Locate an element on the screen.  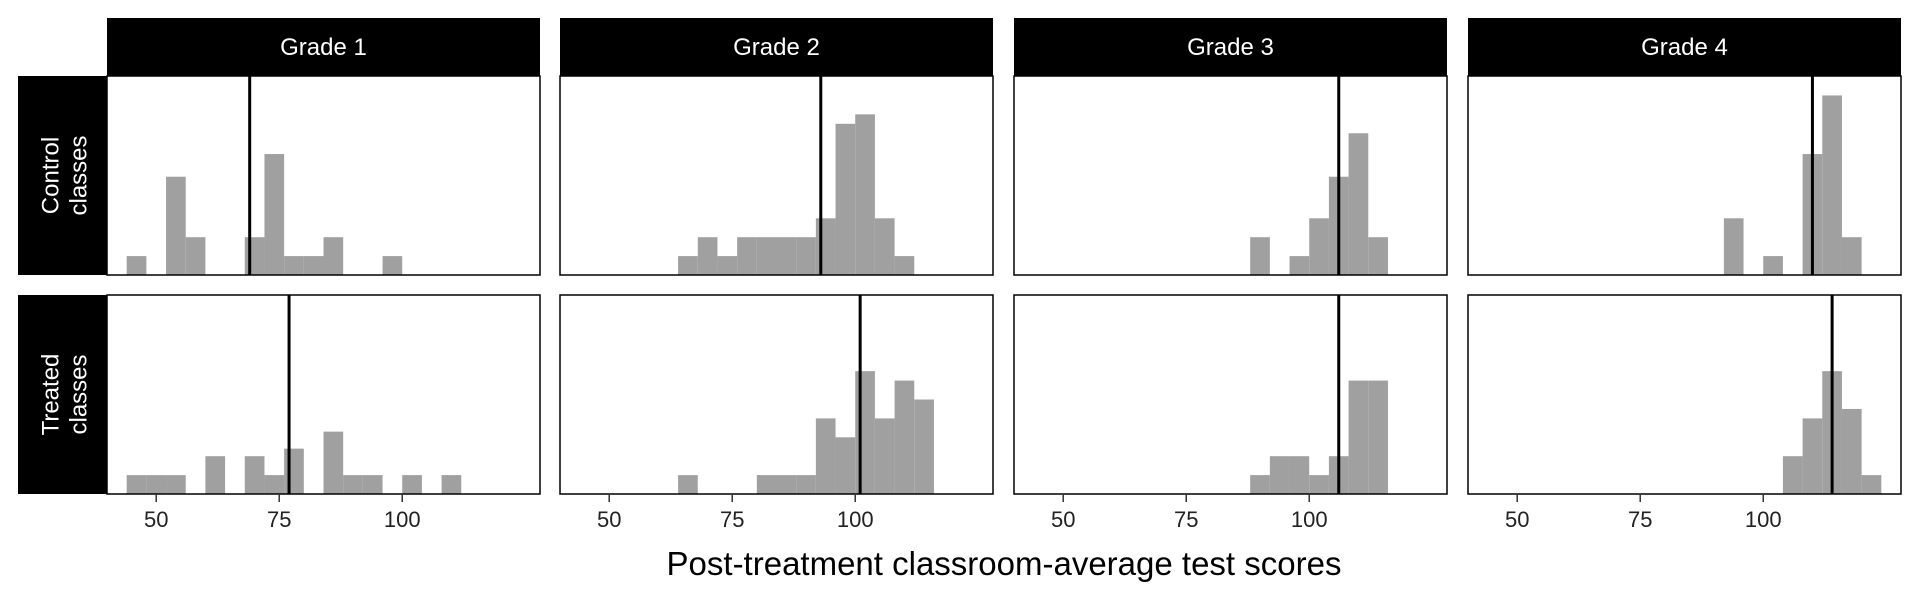
column-strip-label: Grade 2 is located at coordinates (776, 47).